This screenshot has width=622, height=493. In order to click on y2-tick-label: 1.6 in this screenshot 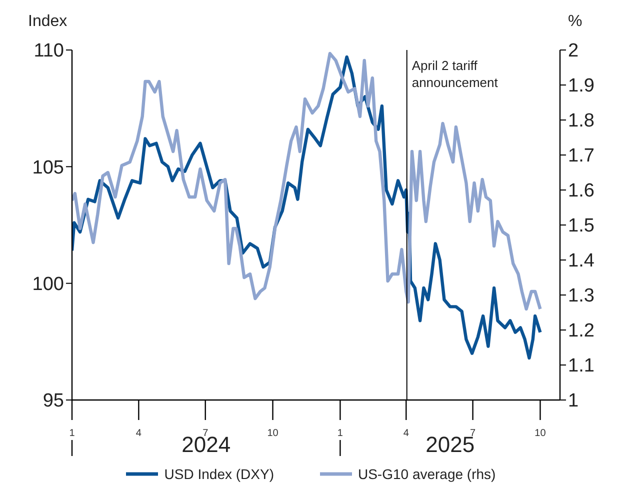, I will do `click(581, 191)`.